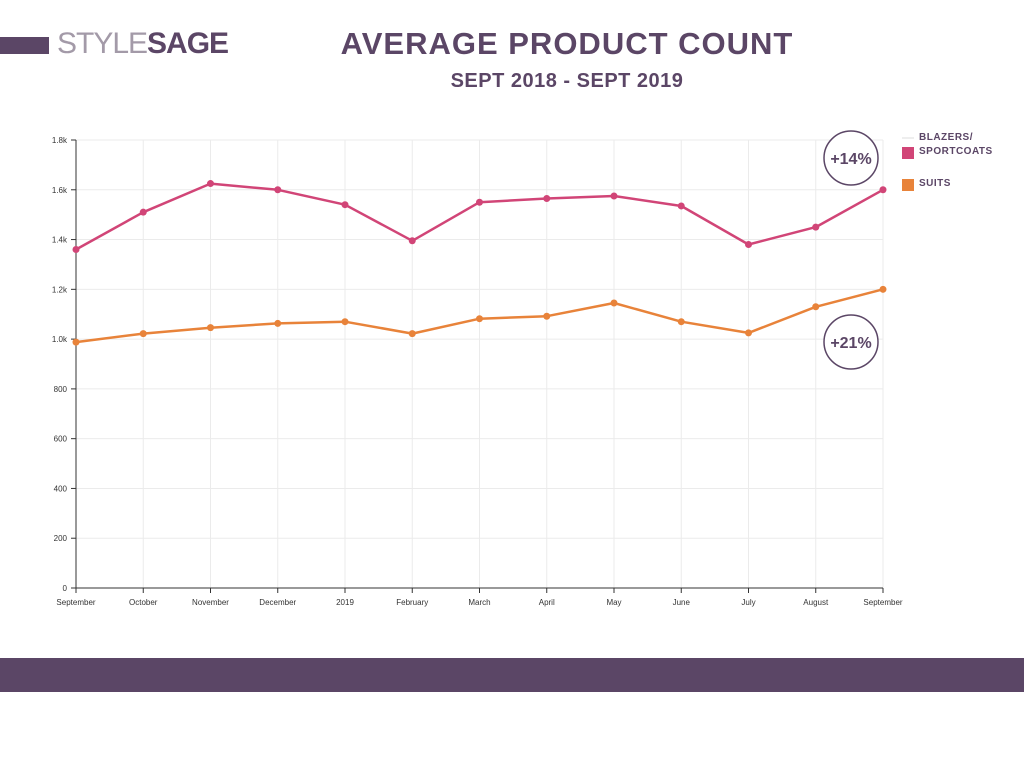  What do you see at coordinates (210, 602) in the screenshot?
I see `x-tick-label: November` at bounding box center [210, 602].